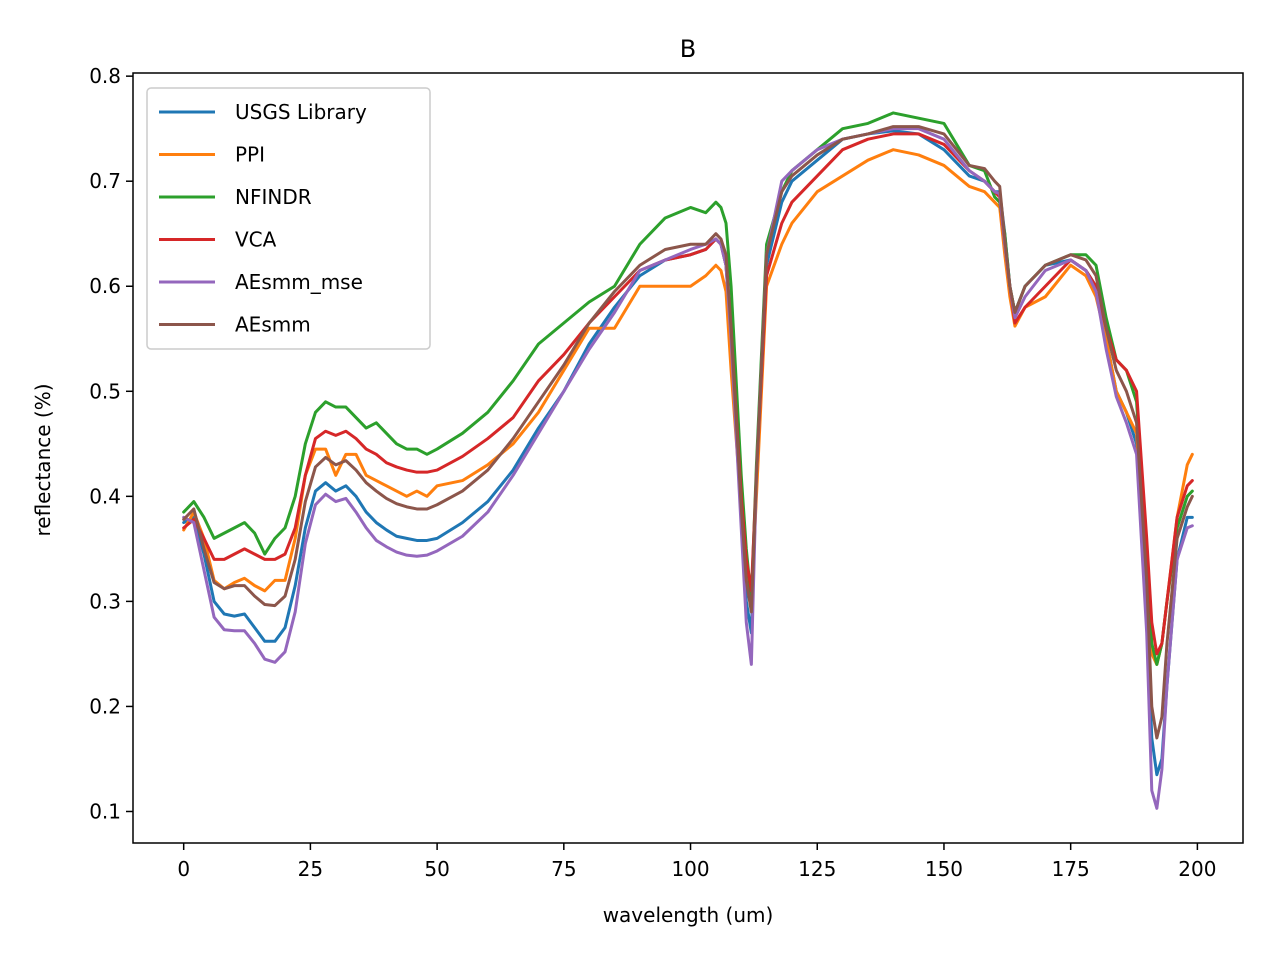  I want to click on y-tick-label: 0.6, so click(105, 286).